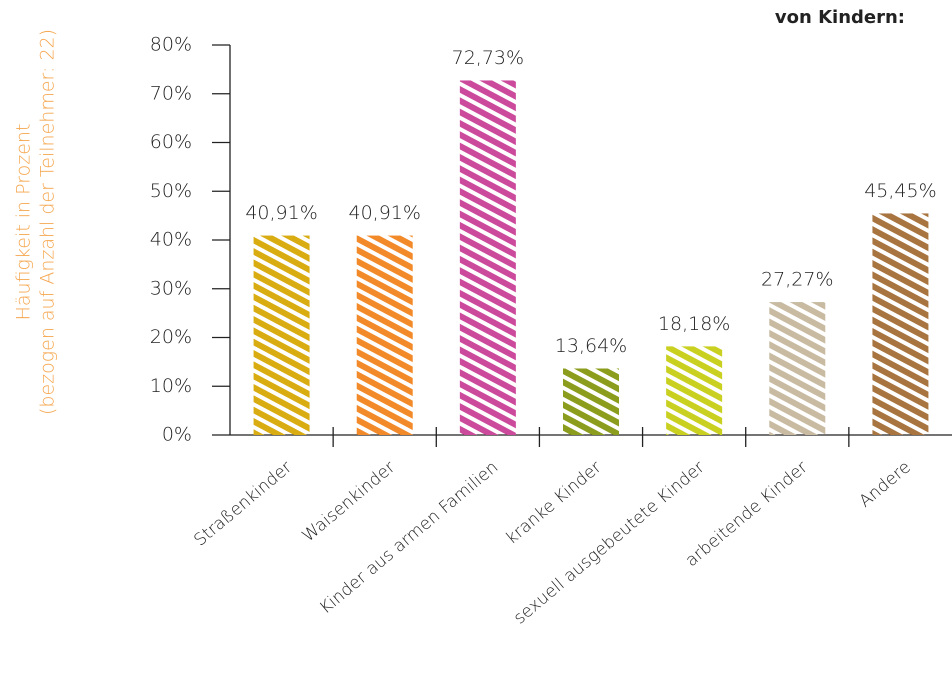 Image resolution: width=952 pixels, height=689 pixels. Describe the element at coordinates (171, 45) in the screenshot. I see `y-tick-label: 80%` at that location.